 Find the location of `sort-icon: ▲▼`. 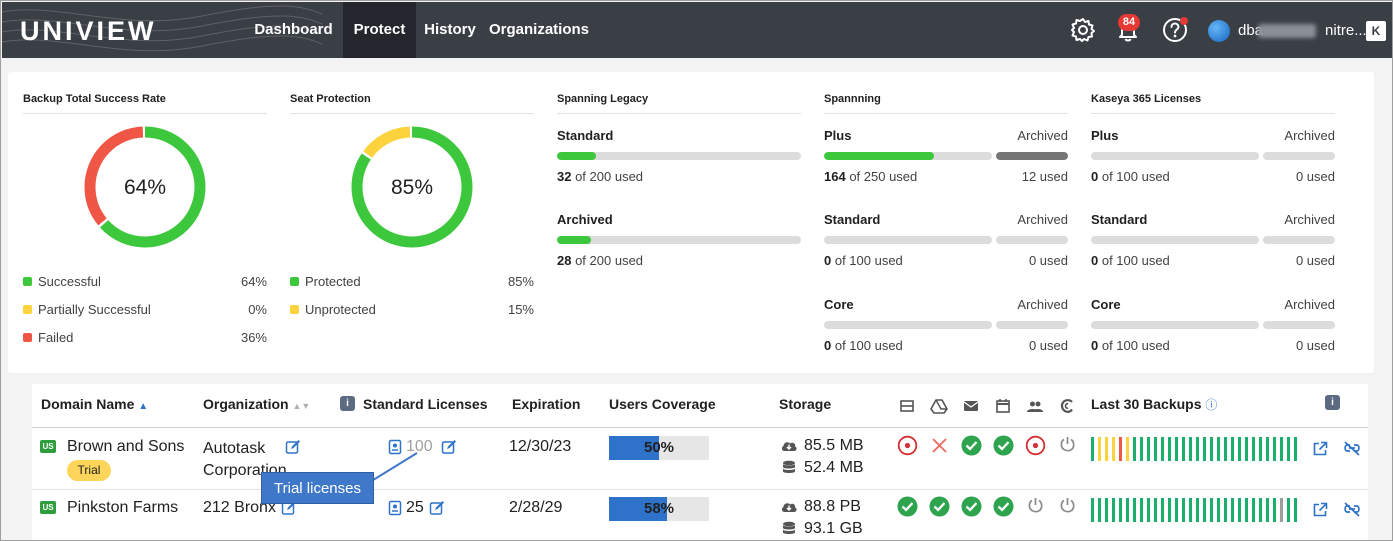

sort-icon: ▲▼ is located at coordinates (301, 406).